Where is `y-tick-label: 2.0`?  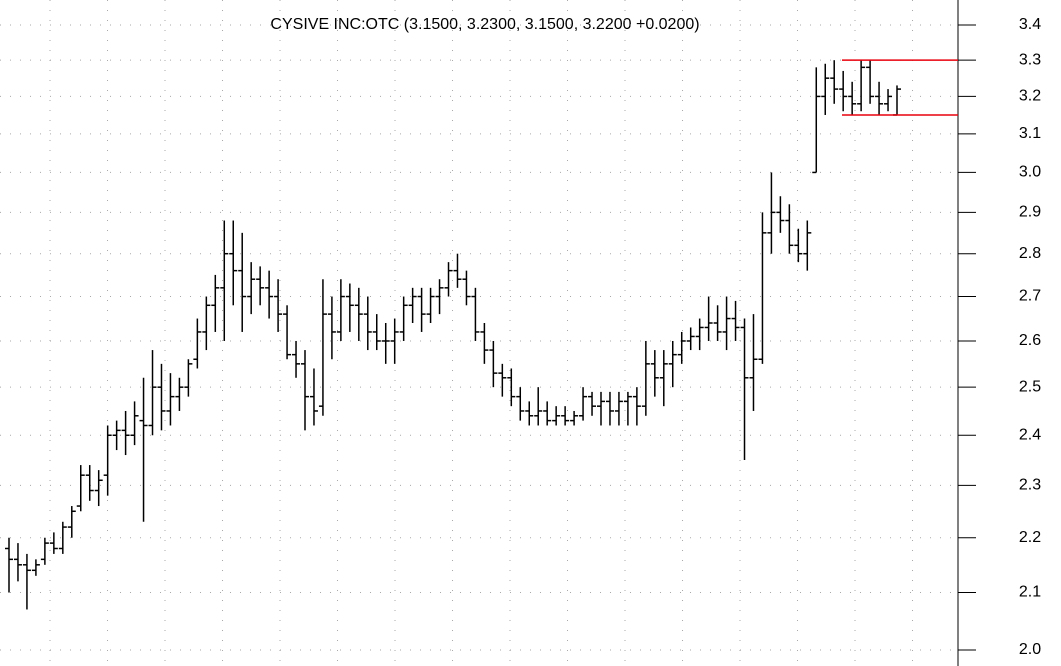
y-tick-label: 2.0 is located at coordinates (1030, 649).